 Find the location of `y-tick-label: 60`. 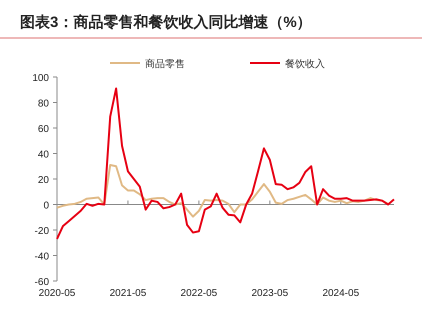

y-tick-label: 60 is located at coordinates (44, 129).